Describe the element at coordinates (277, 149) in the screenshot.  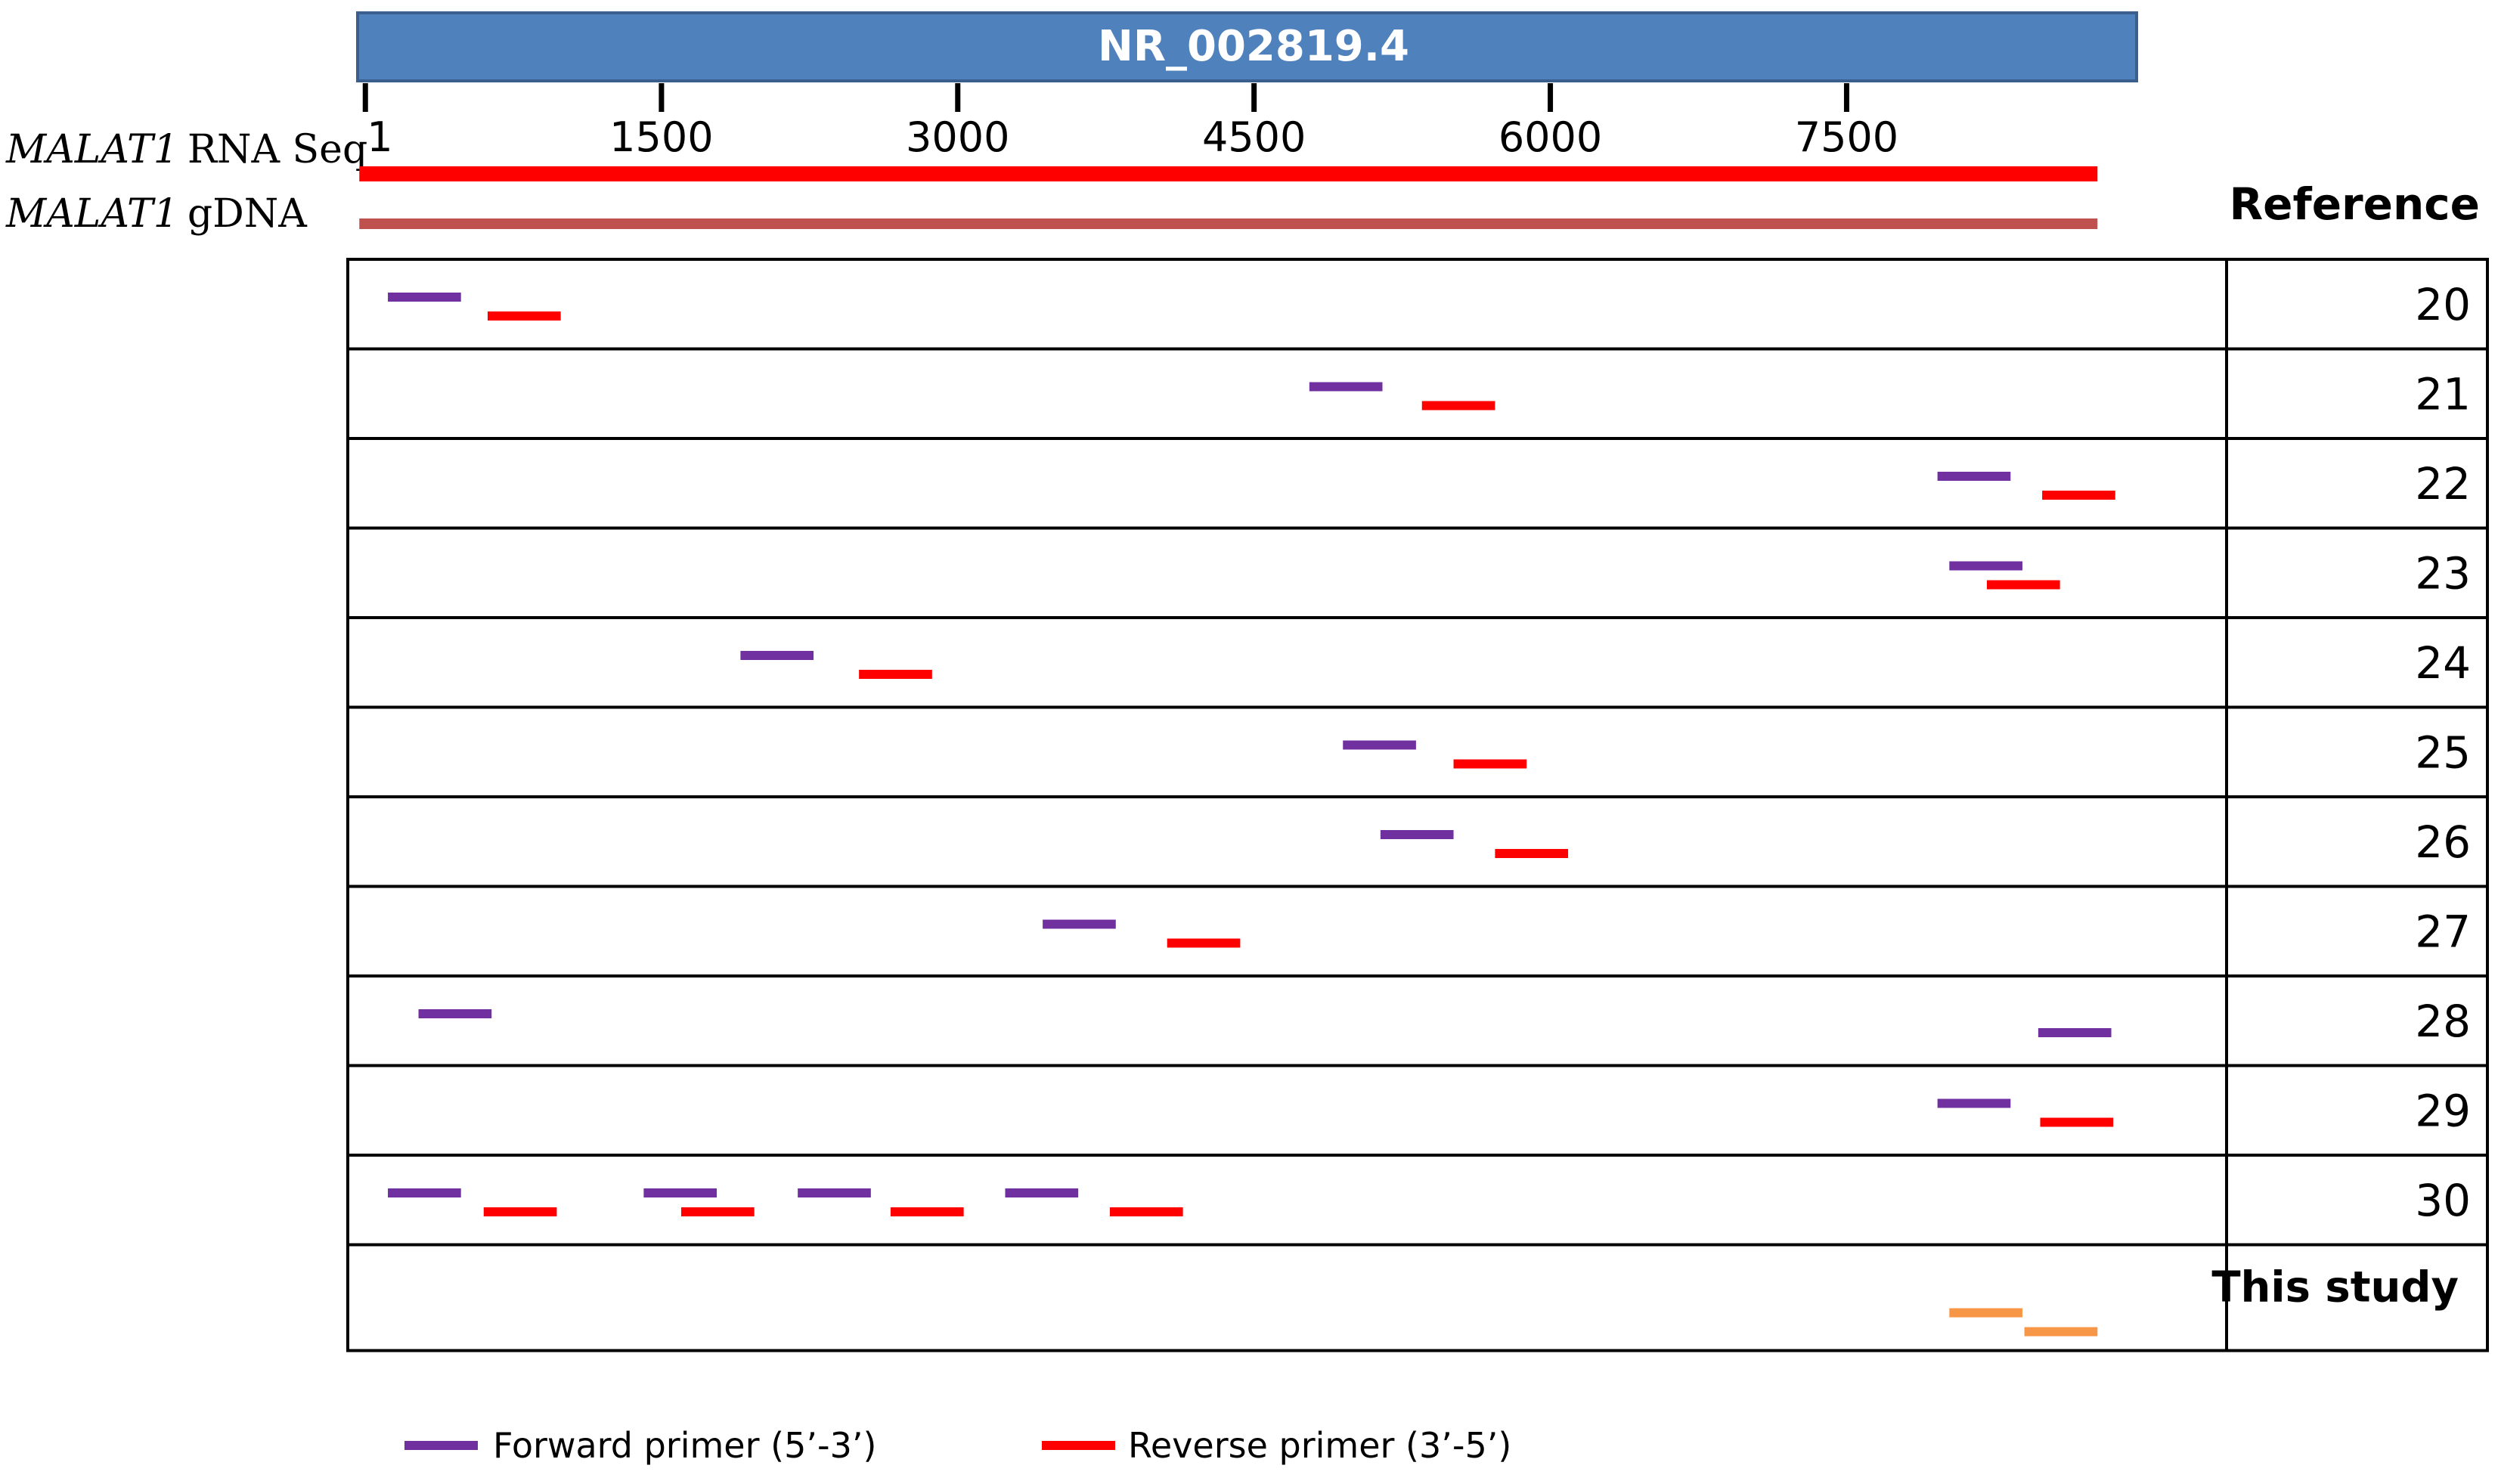
I see `rna-track-label: RNA Seq` at that location.